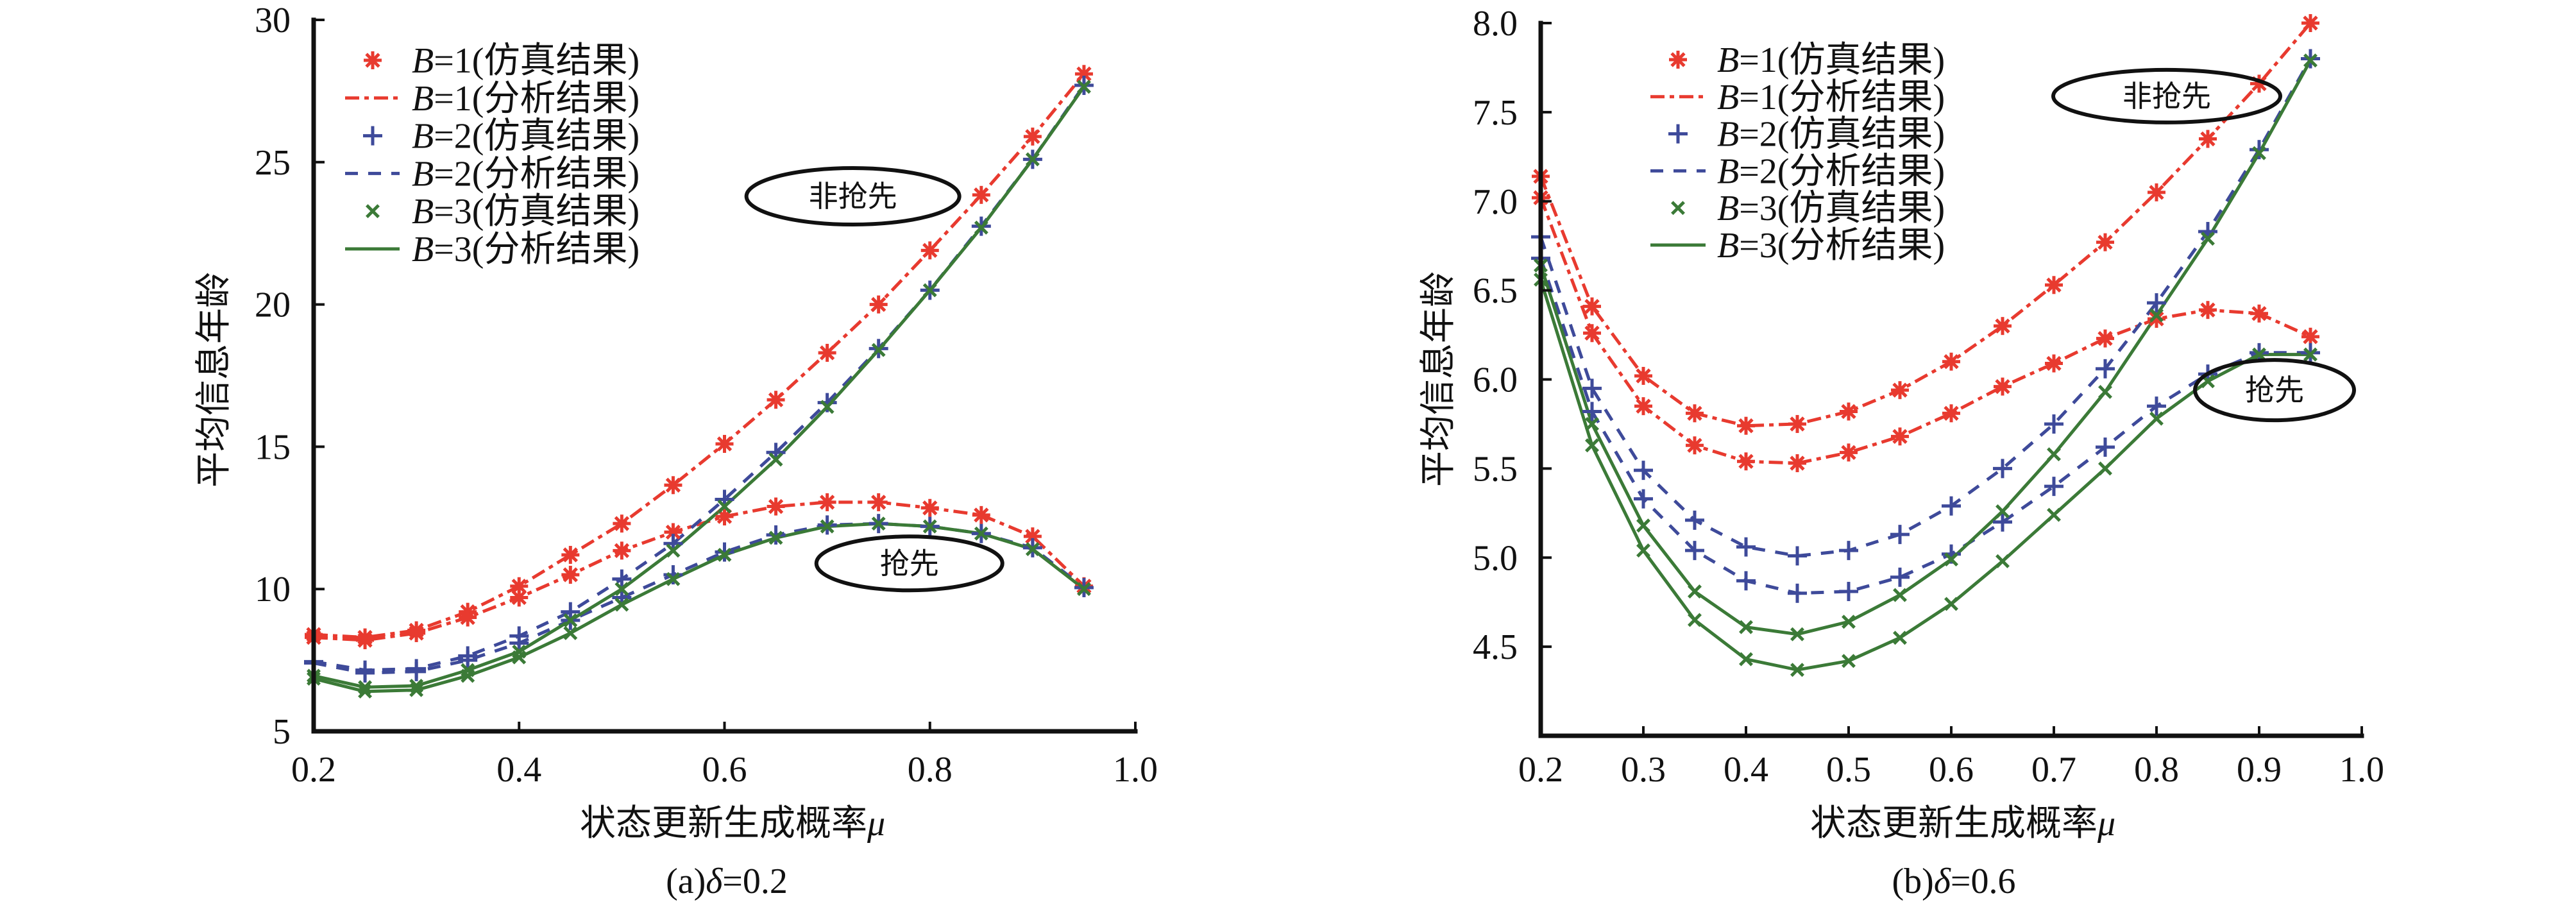 This screenshot has width=2576, height=909. What do you see at coordinates (1495, 380) in the screenshot?
I see `y-tick-label: 6.0` at bounding box center [1495, 380].